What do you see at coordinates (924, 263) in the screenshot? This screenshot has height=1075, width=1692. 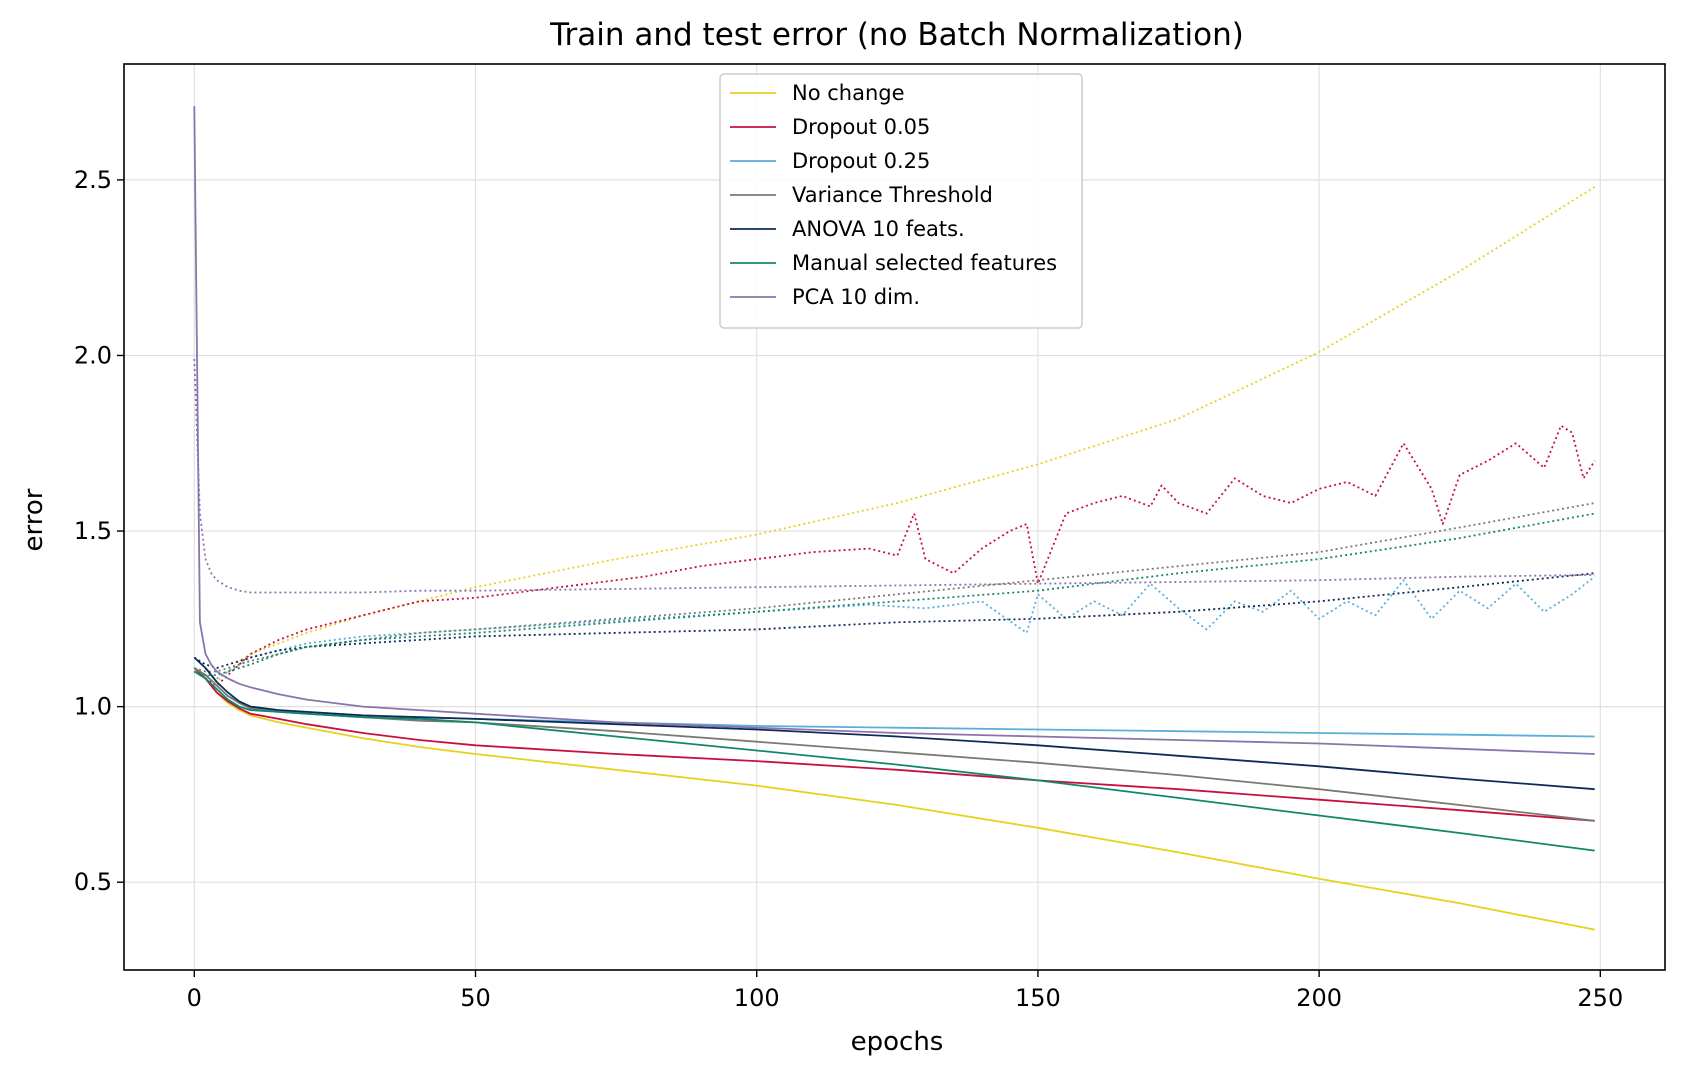 I see `legend-label: Manual selected features` at bounding box center [924, 263].